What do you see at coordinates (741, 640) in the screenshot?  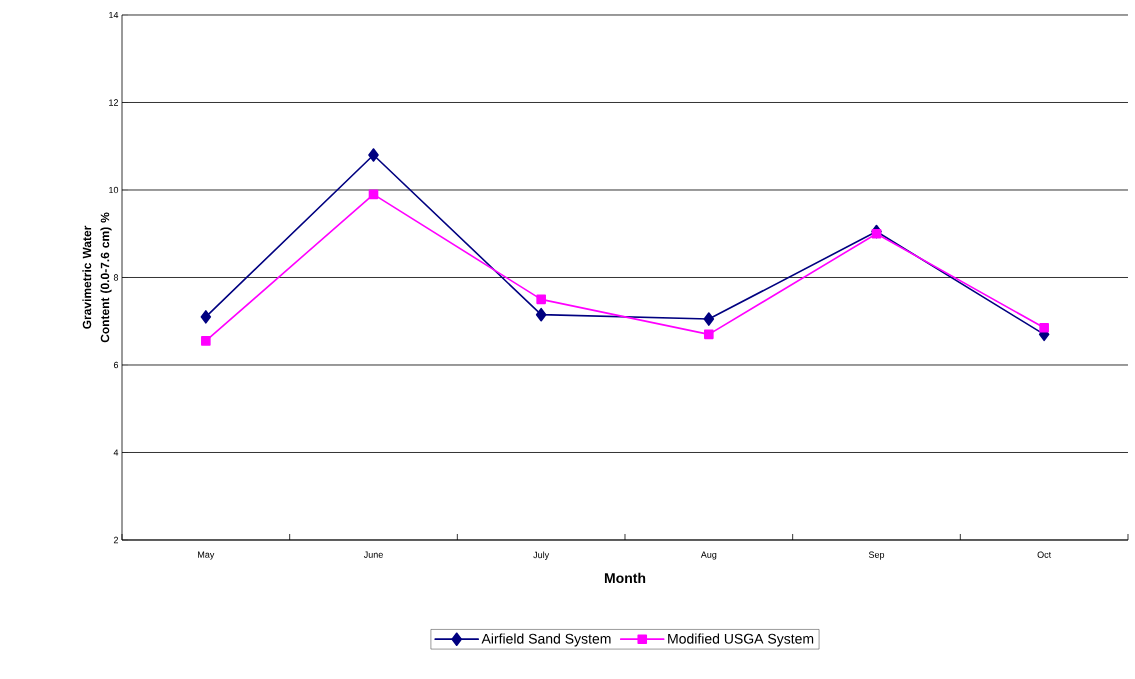 I see `legend-label: Modified USGA System` at bounding box center [741, 640].